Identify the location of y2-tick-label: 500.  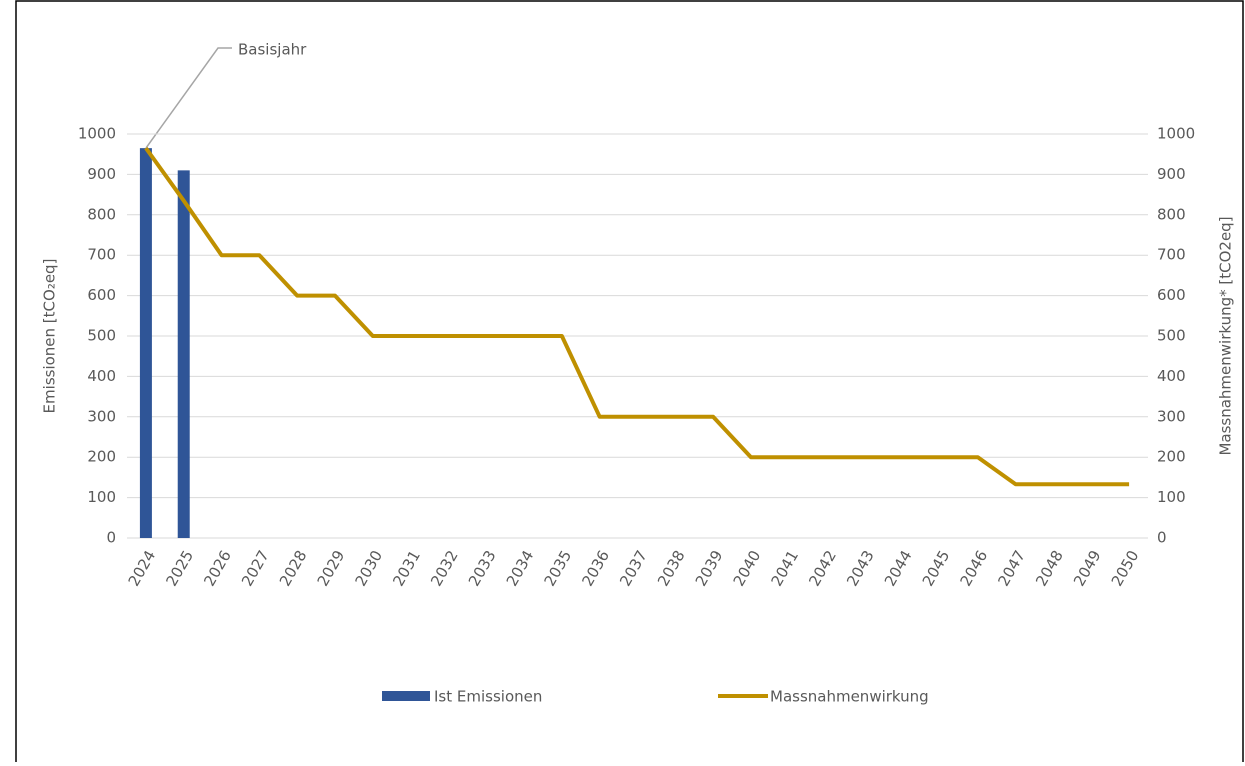
(1171, 336).